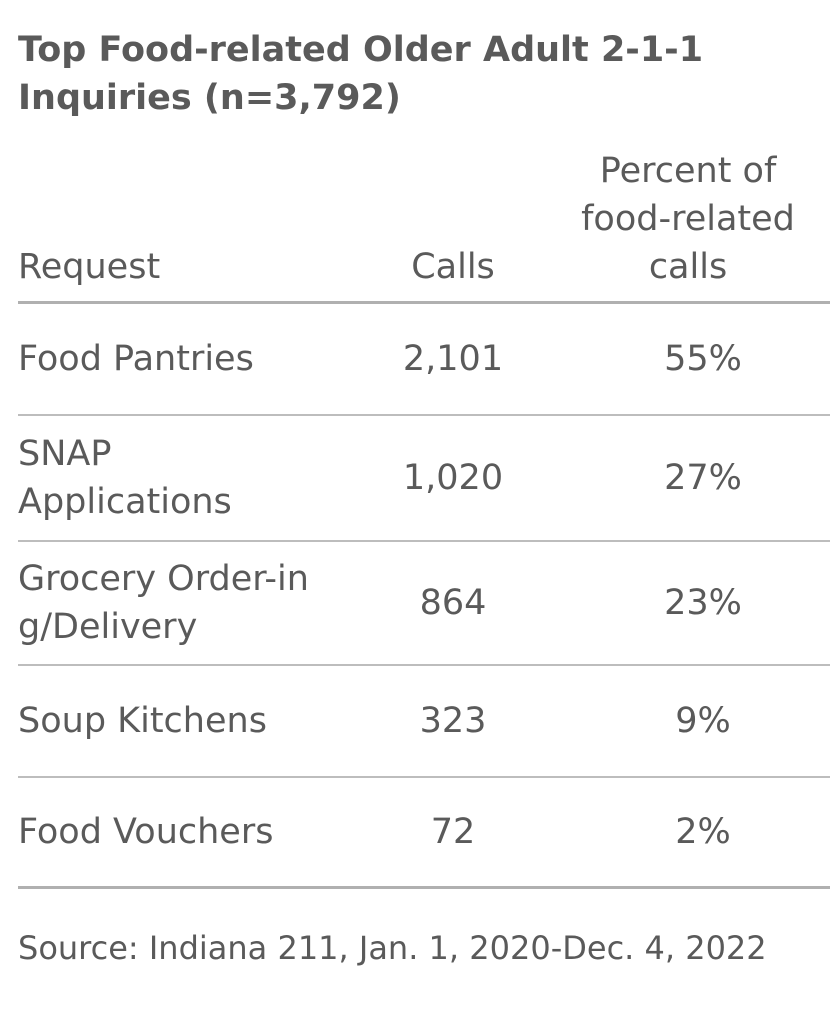  What do you see at coordinates (453, 603) in the screenshot?
I see `cell-calls: 864` at bounding box center [453, 603].